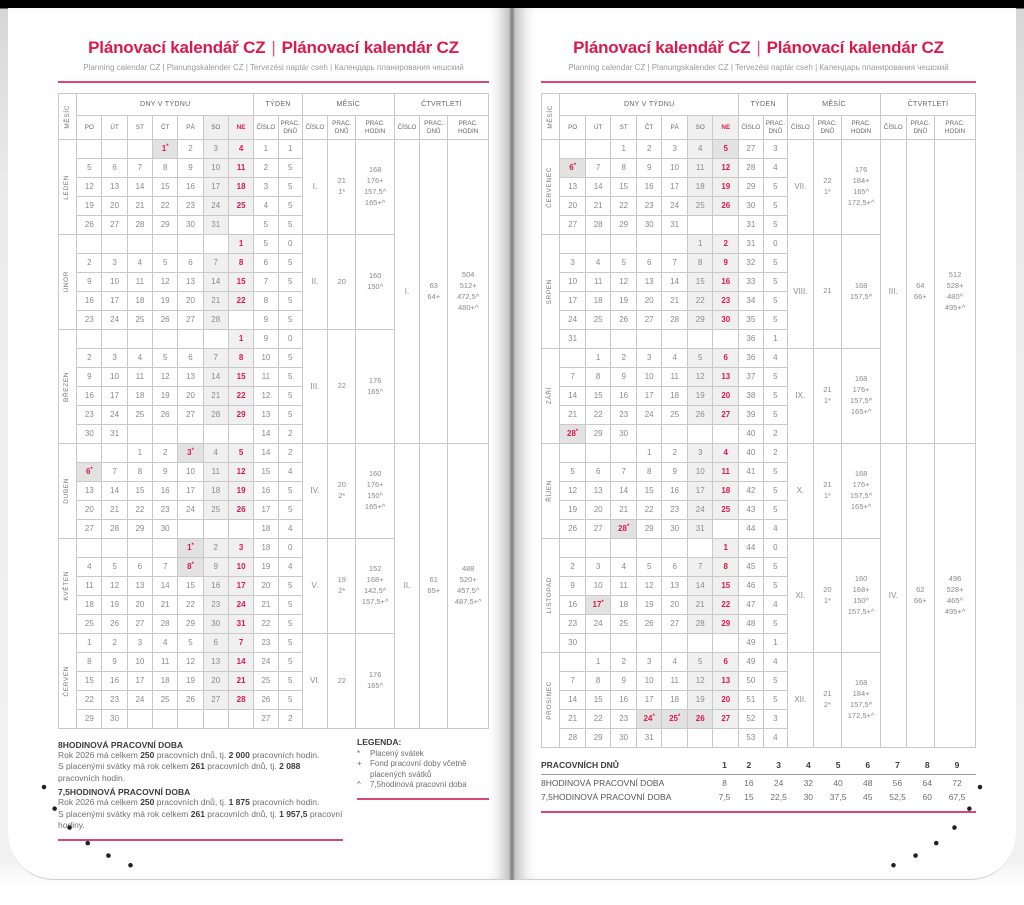  I want to click on working-days-value: 48, so click(868, 783).